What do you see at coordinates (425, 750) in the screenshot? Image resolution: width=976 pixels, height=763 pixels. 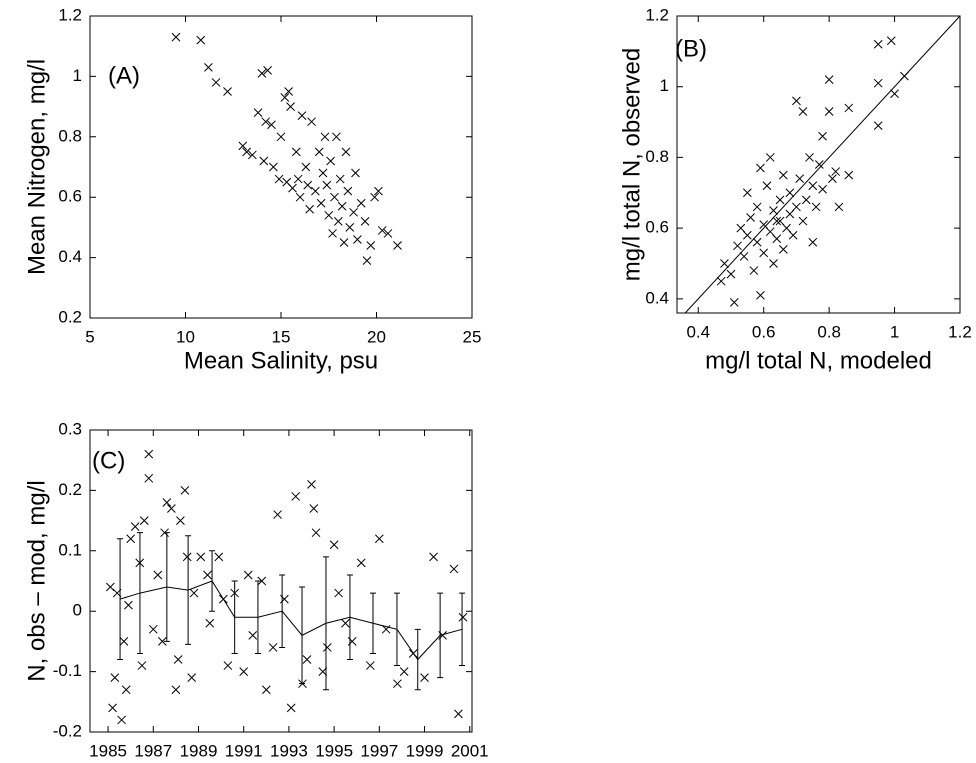 I see `x-tick-label: 1999` at bounding box center [425, 750].